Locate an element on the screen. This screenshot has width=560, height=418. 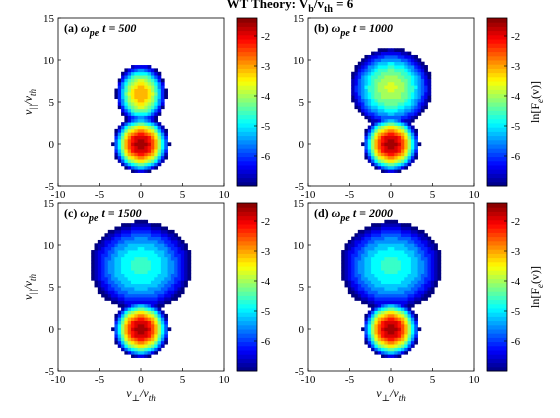
y-tick-label: 5 is located at coordinates (52, 288).